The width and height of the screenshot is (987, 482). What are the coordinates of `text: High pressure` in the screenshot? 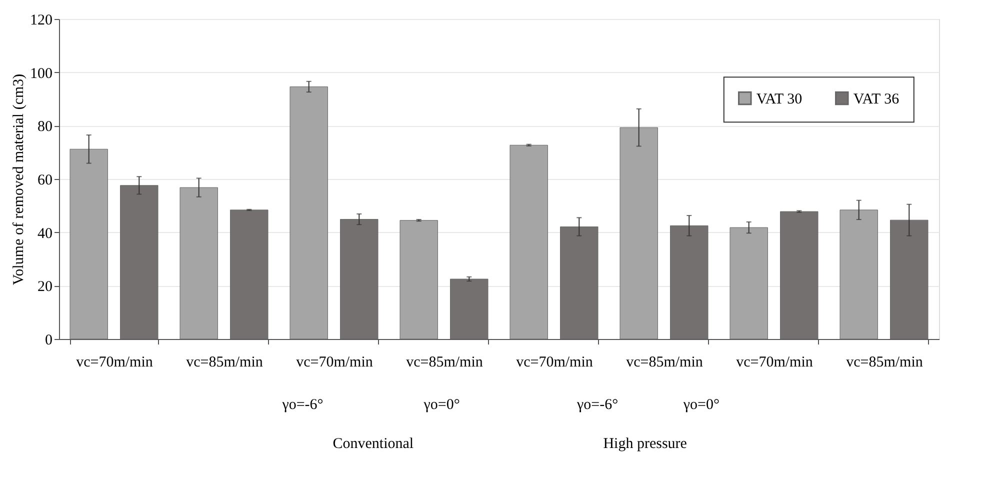 It's located at (645, 444).